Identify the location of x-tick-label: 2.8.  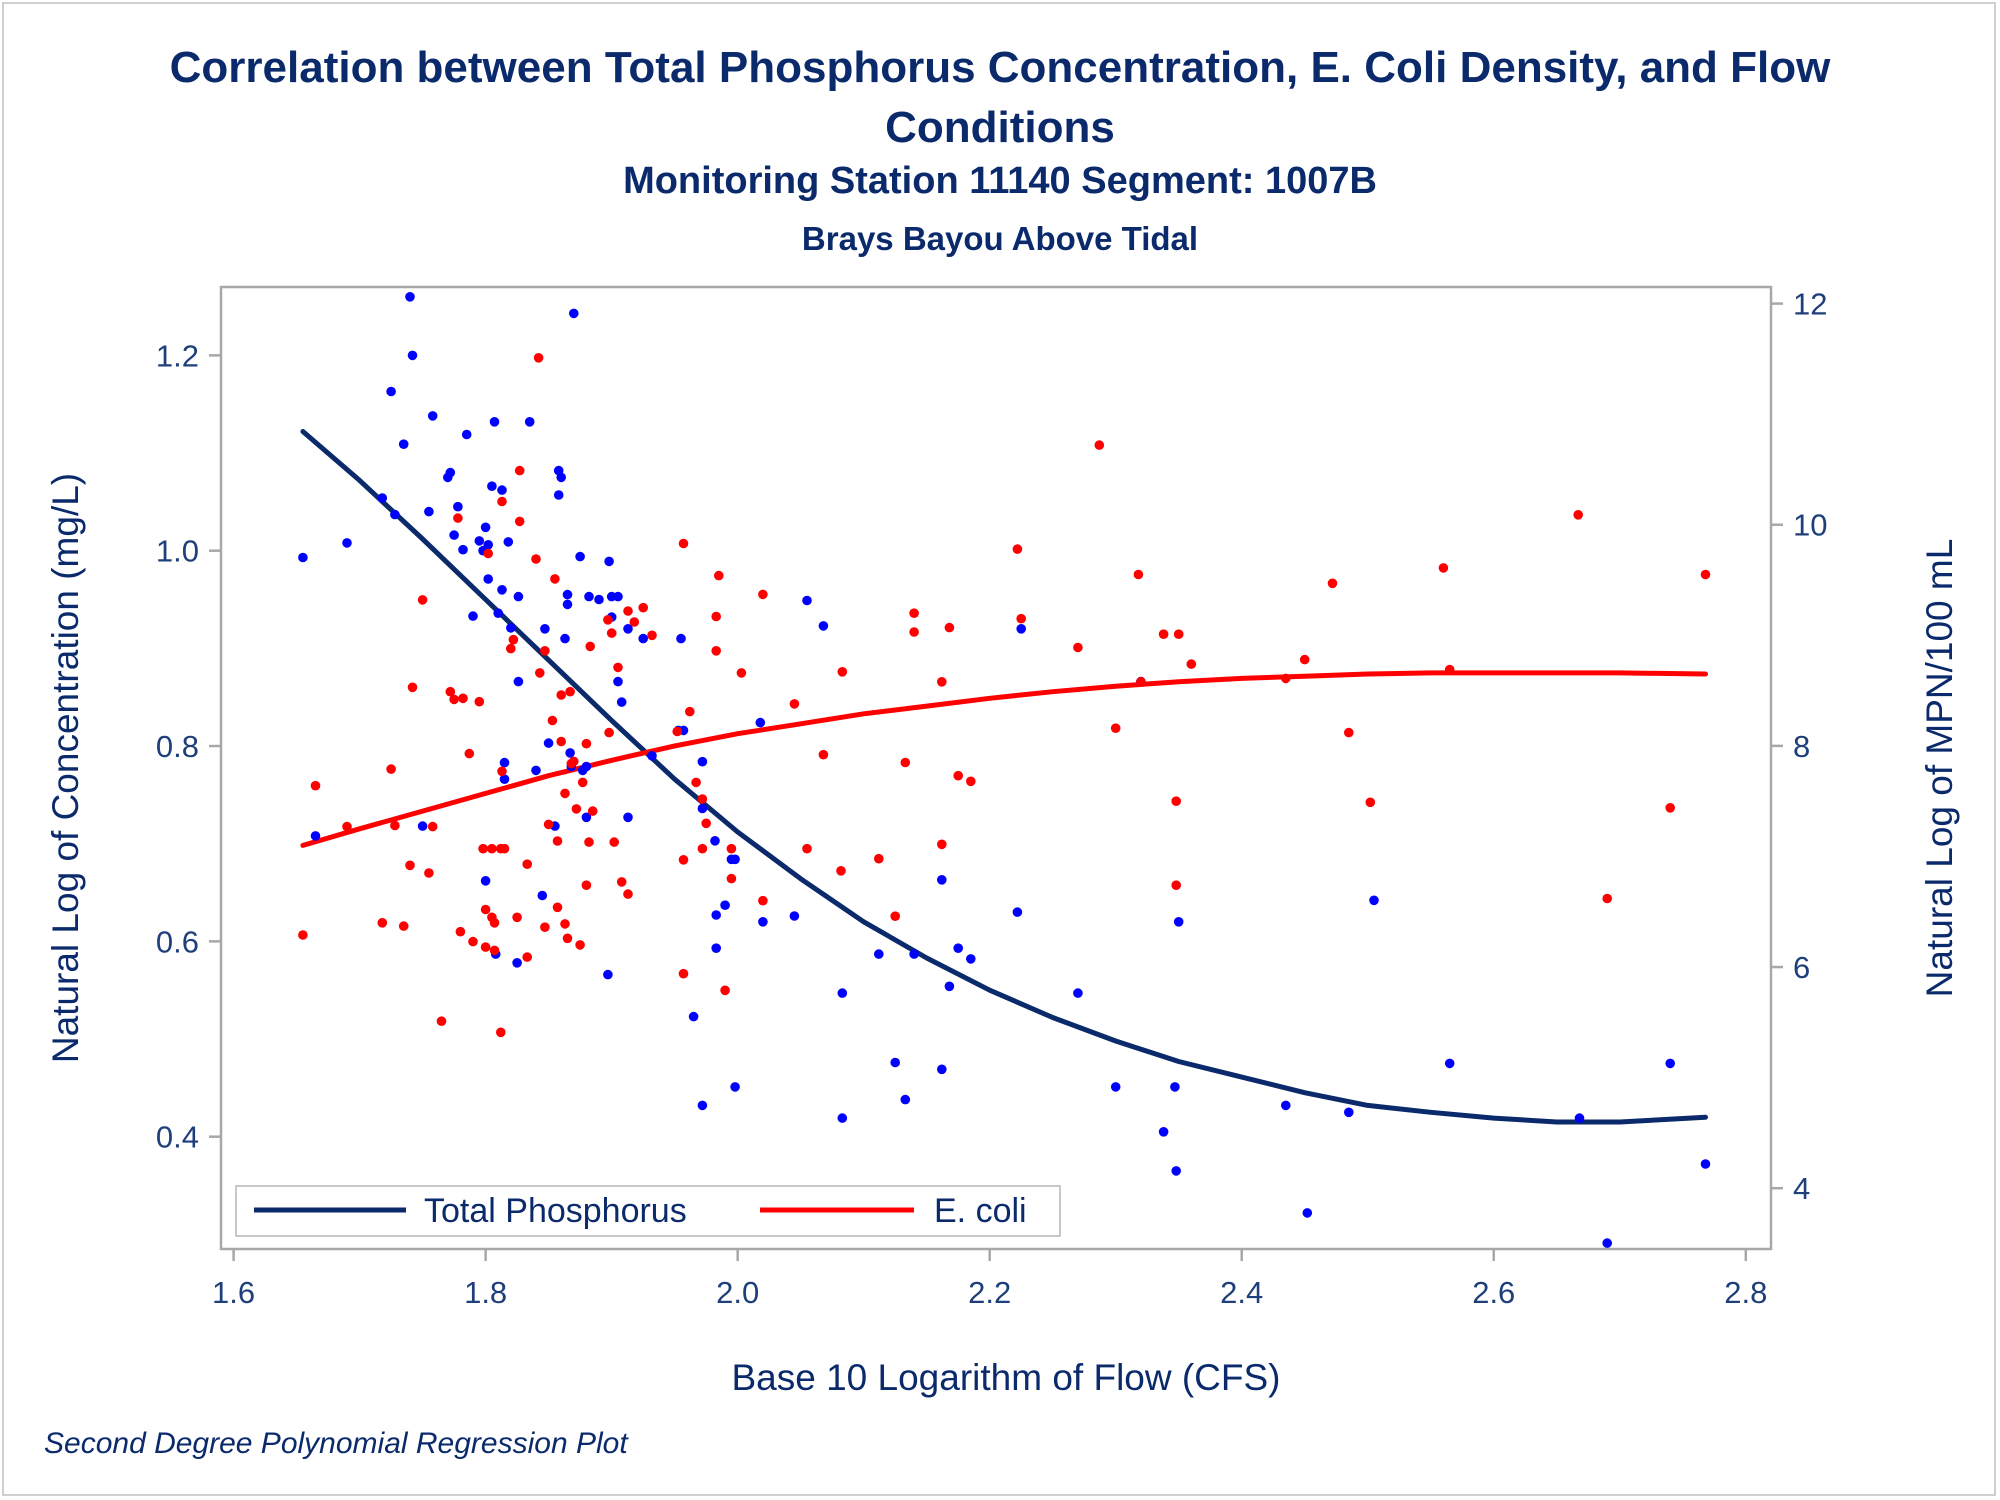
(1745, 1292).